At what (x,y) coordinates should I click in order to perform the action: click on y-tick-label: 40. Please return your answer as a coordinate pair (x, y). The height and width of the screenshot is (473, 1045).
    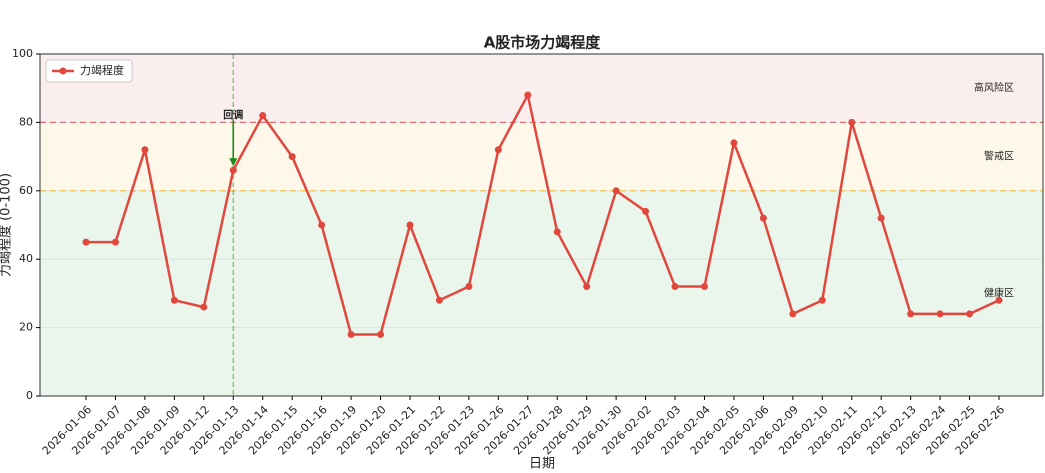
    Looking at the image, I should click on (26, 258).